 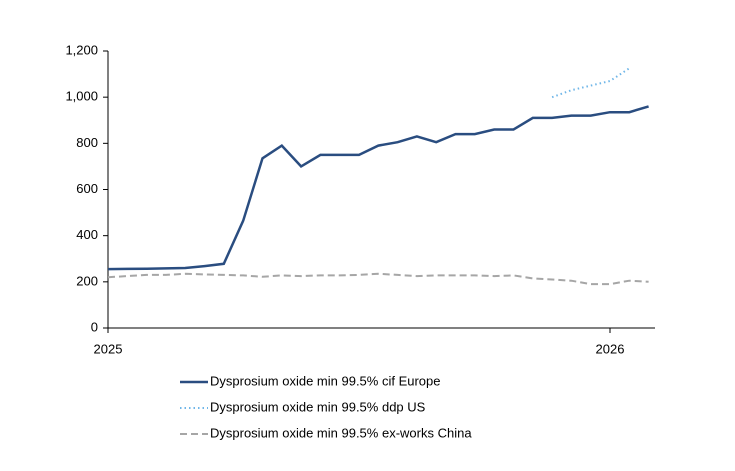 I want to click on y-tick-label: 800, so click(x=87, y=142).